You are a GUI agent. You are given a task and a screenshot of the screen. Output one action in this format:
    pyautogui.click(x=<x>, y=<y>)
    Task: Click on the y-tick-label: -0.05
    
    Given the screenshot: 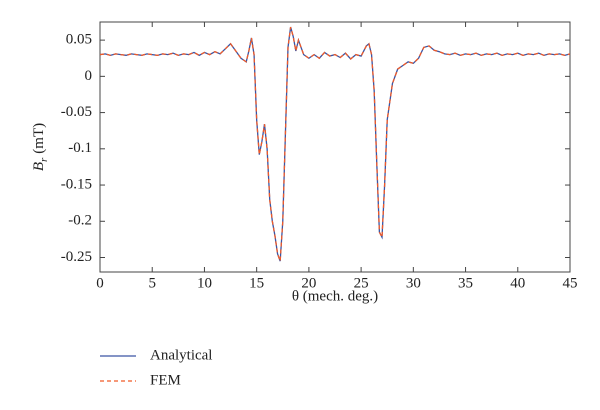 What is the action you would take?
    pyautogui.click(x=76, y=112)
    